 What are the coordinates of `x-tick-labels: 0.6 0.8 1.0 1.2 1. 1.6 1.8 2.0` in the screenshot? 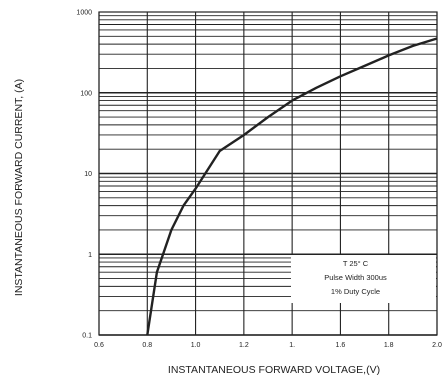 It's located at (268, 345).